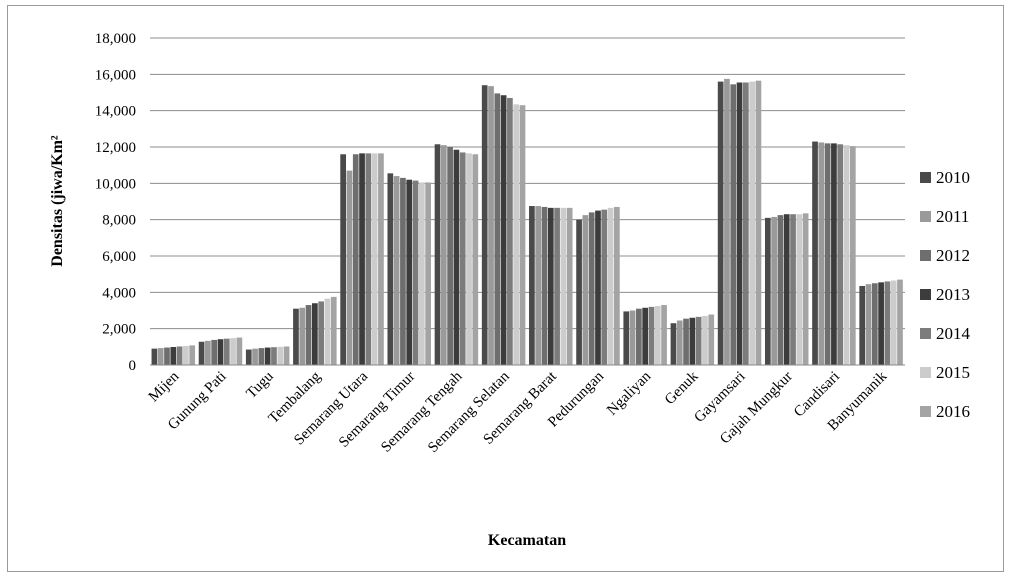  I want to click on legend-label: 2016, so click(953, 411).